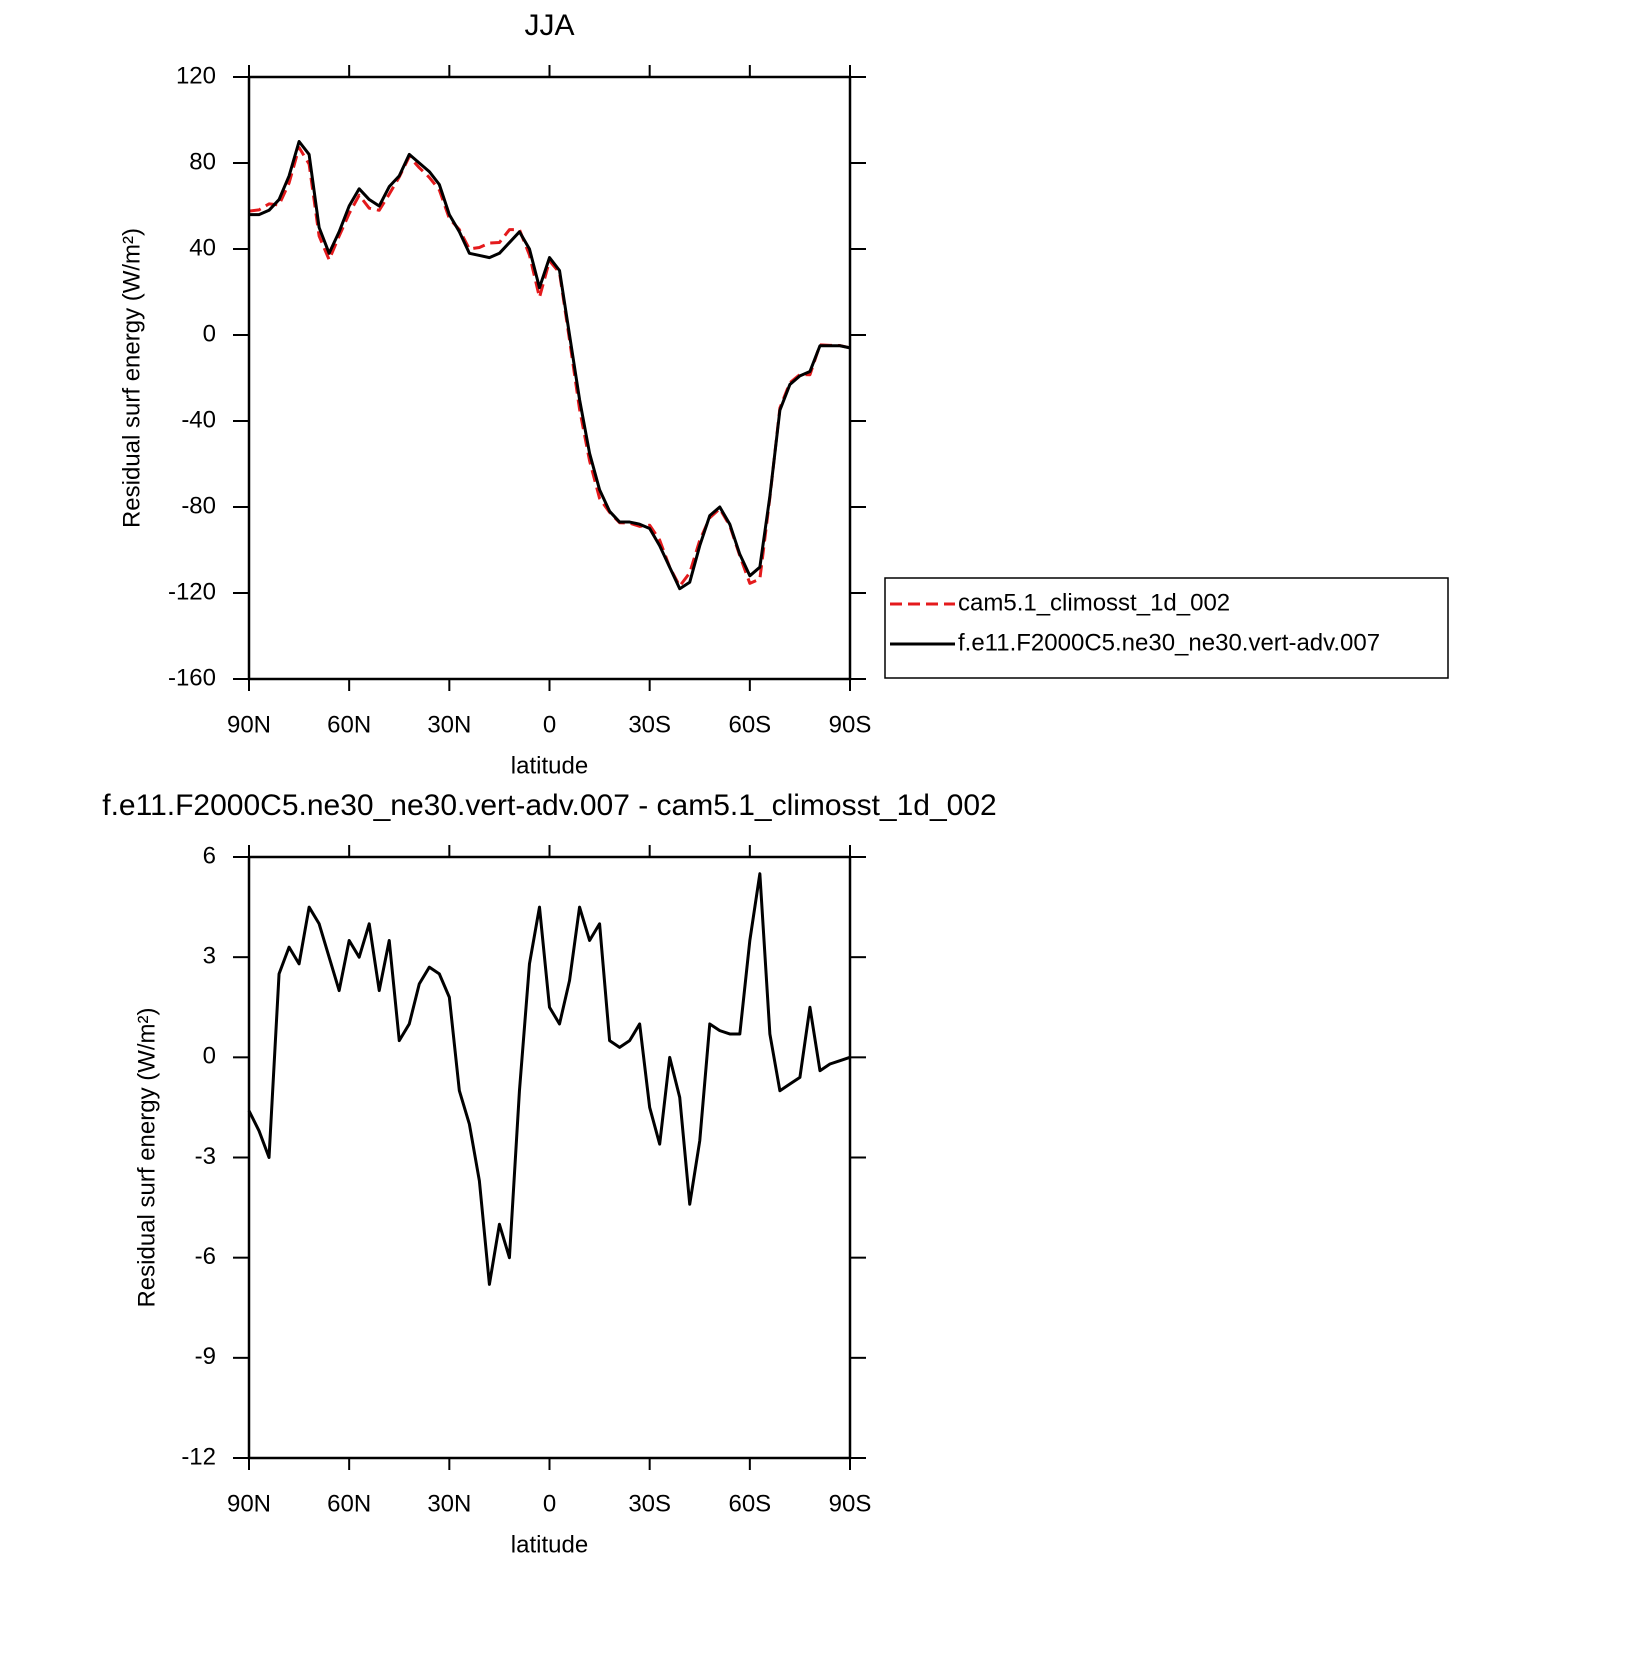  I want to click on legend-box, so click(1166, 628).